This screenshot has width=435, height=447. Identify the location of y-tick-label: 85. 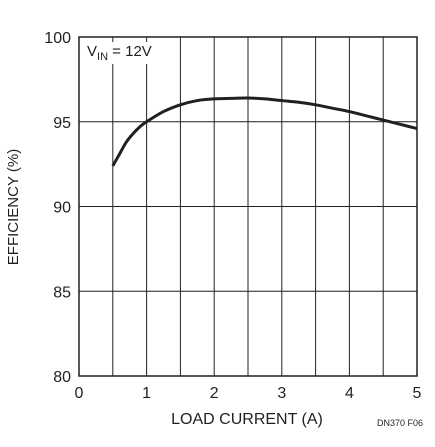
(62, 292).